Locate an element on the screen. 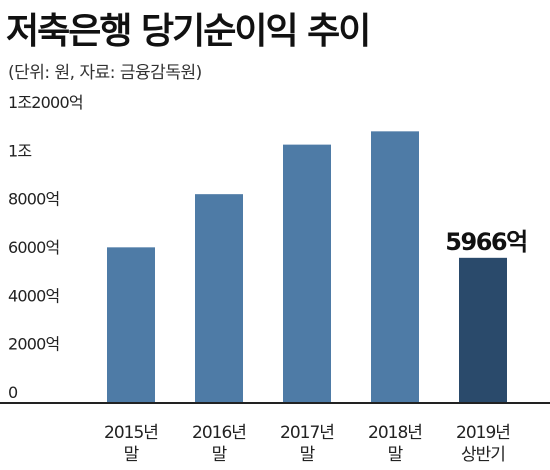  x-axis-categories: 2015년 말 2016년 말 2017년 말 2018년 말 2019년 상반기 is located at coordinates (307, 444).